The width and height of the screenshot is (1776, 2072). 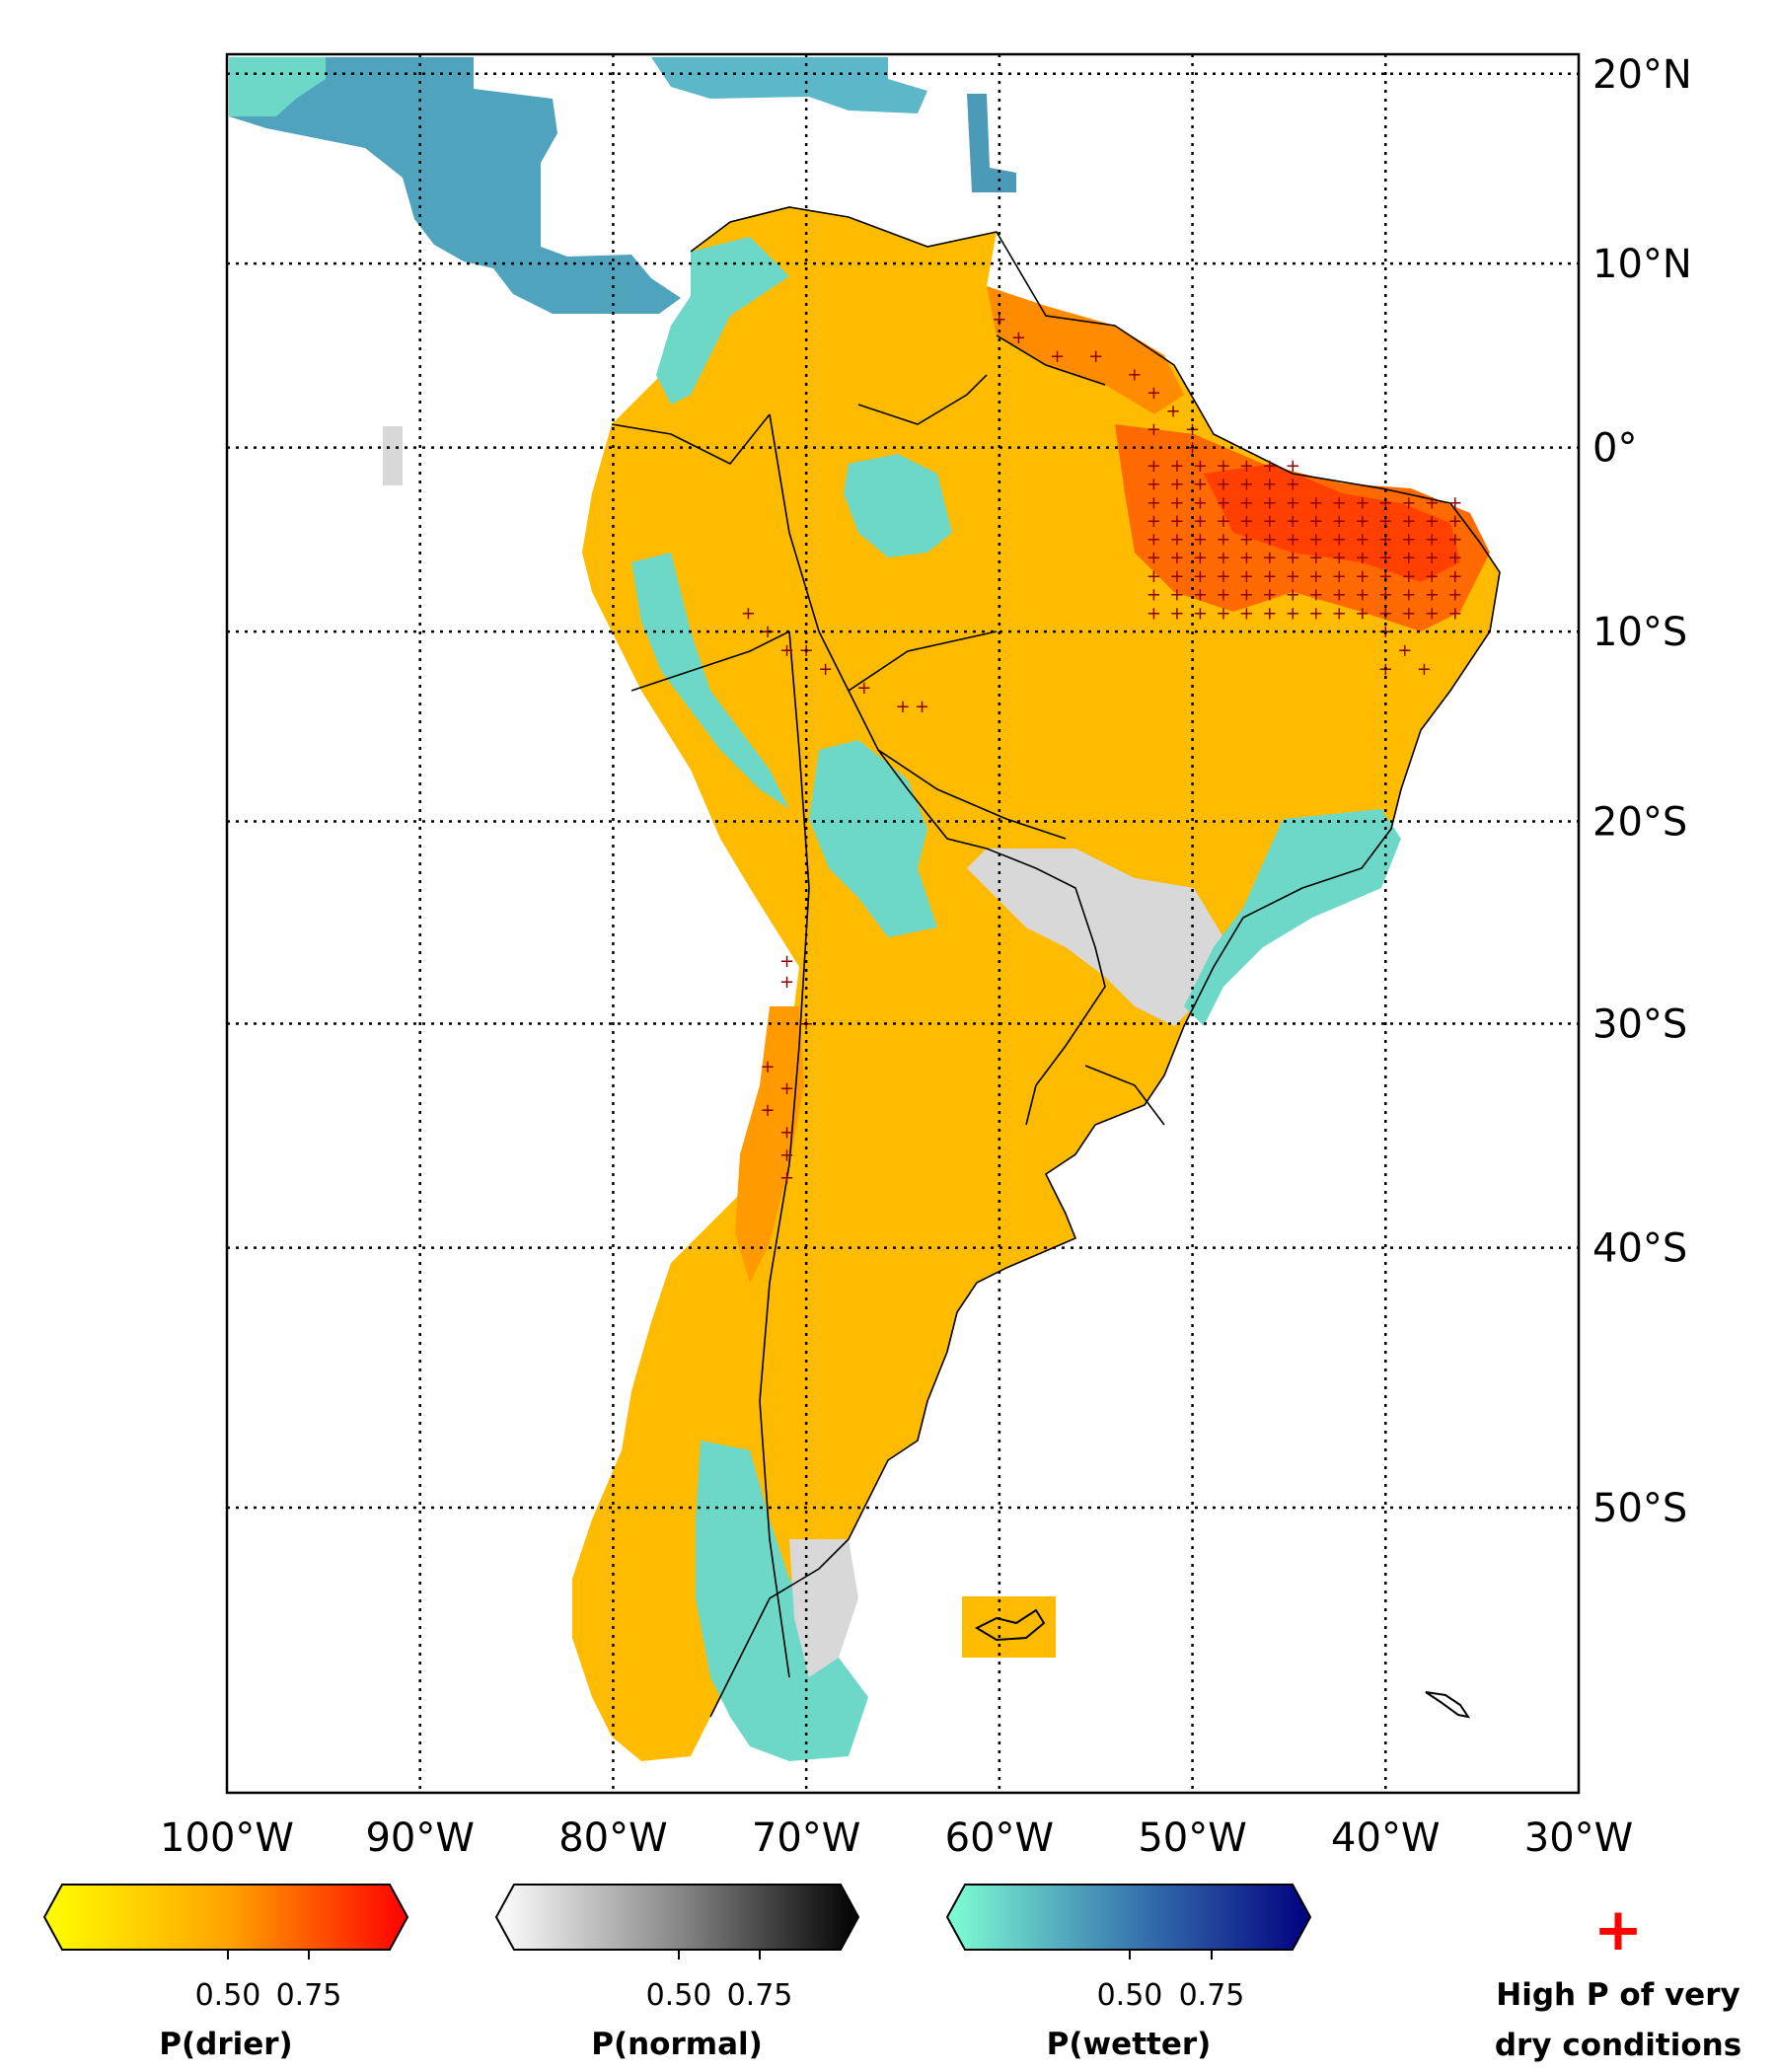 I want to click on lesser-antilles-wet, so click(x=992, y=143).